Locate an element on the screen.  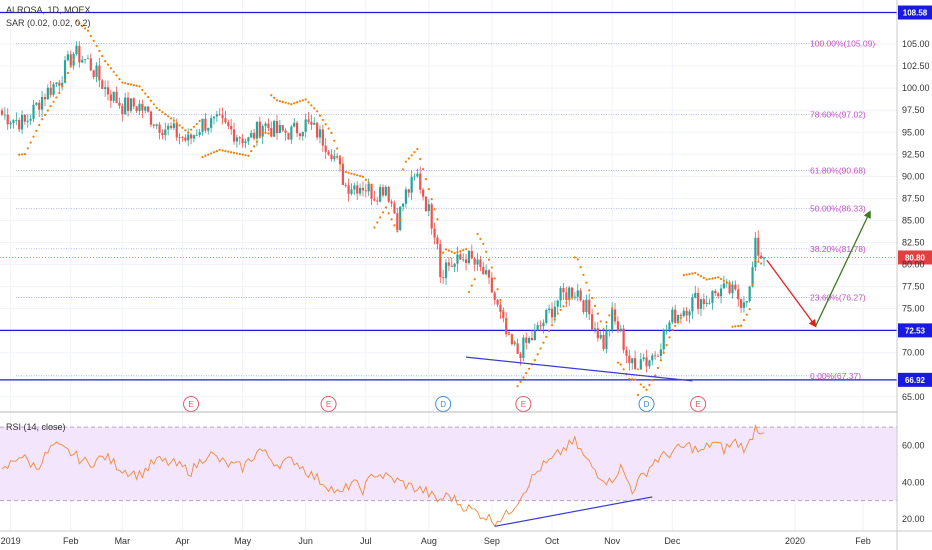
price-tick-label: 105.00 is located at coordinates (916, 44).